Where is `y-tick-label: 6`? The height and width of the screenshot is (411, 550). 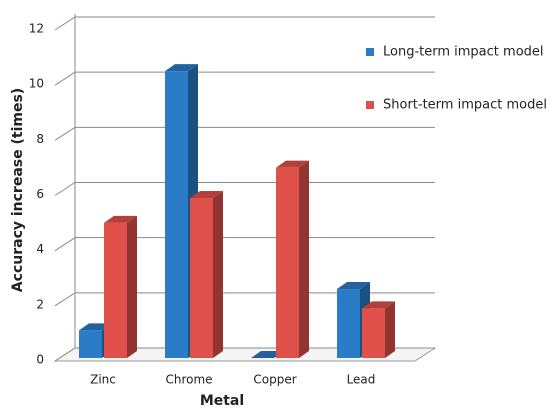 y-tick-label: 6 is located at coordinates (40, 194).